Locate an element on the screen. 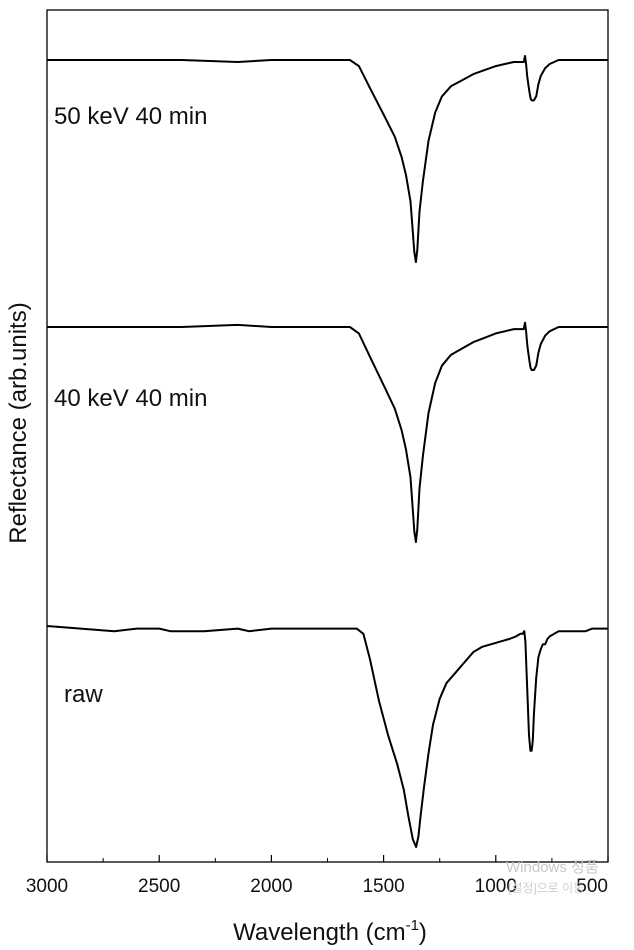 This screenshot has height=950, width=634. x-tick-label: 500 is located at coordinates (592, 886).